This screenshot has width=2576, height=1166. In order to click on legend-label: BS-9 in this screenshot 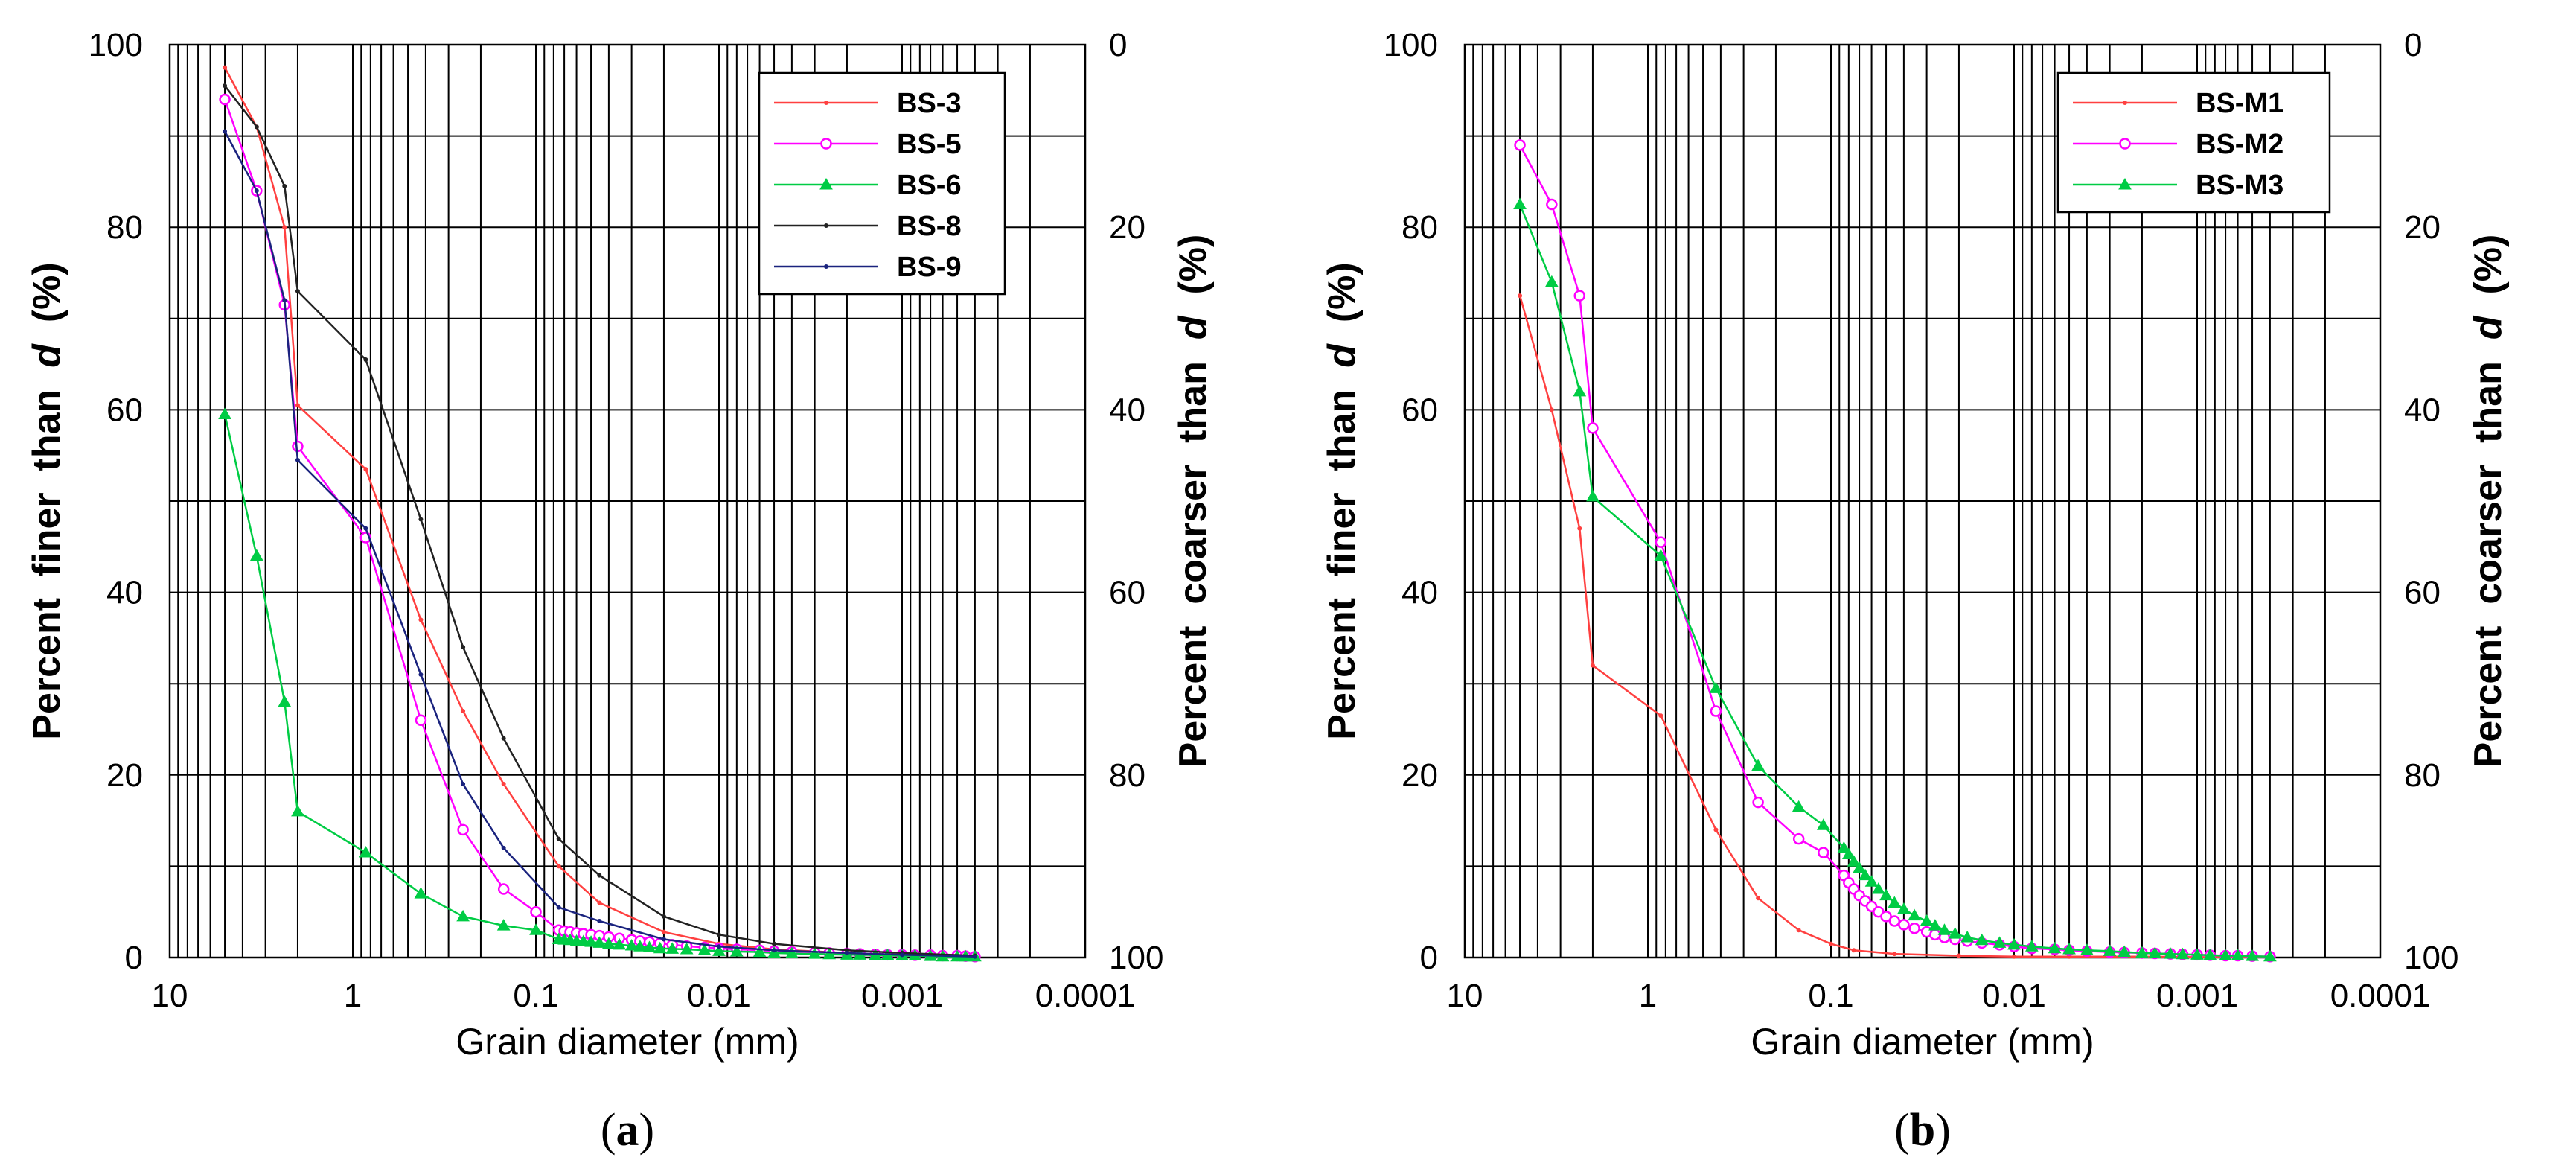, I will do `click(929, 267)`.